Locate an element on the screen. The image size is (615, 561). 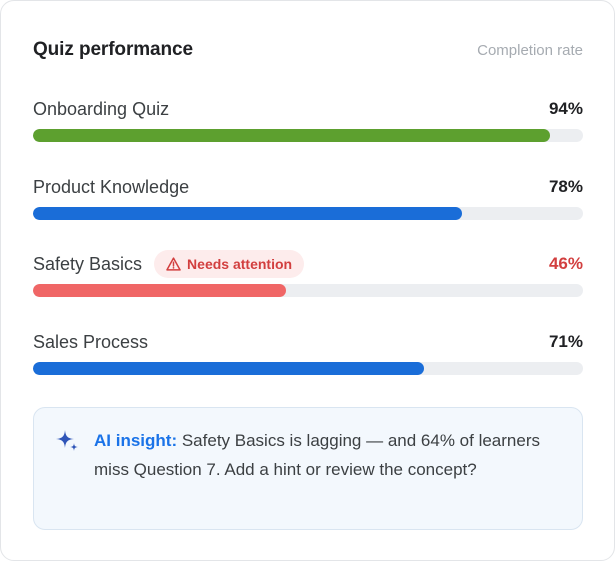
quiz-row-safety-basics: Safety Basics Needs attention 46% is located at coordinates (308, 275).